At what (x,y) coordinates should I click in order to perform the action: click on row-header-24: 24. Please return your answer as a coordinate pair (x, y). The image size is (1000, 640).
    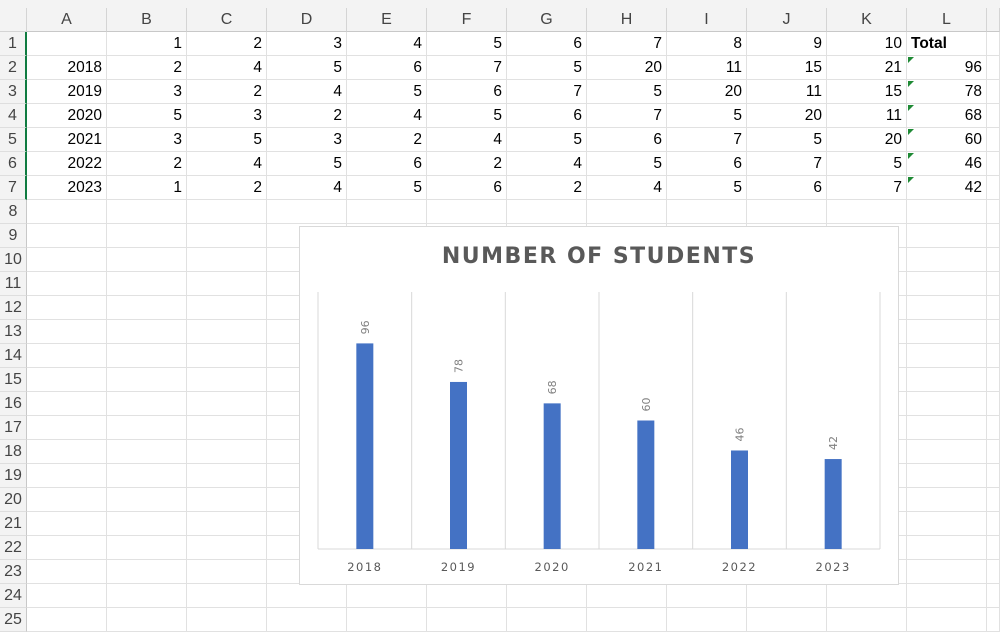
    Looking at the image, I should click on (13, 596).